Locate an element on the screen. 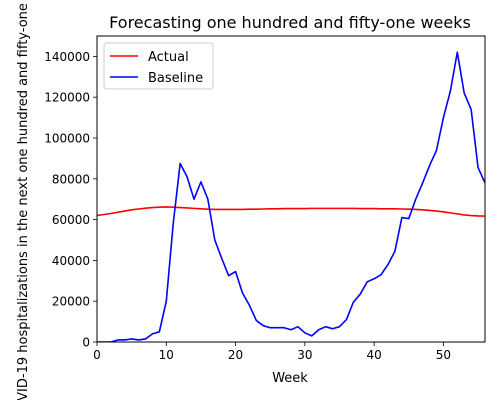 This screenshot has width=500, height=404. x-axis: 0 10 20 30 40 50 is located at coordinates (272, 352).